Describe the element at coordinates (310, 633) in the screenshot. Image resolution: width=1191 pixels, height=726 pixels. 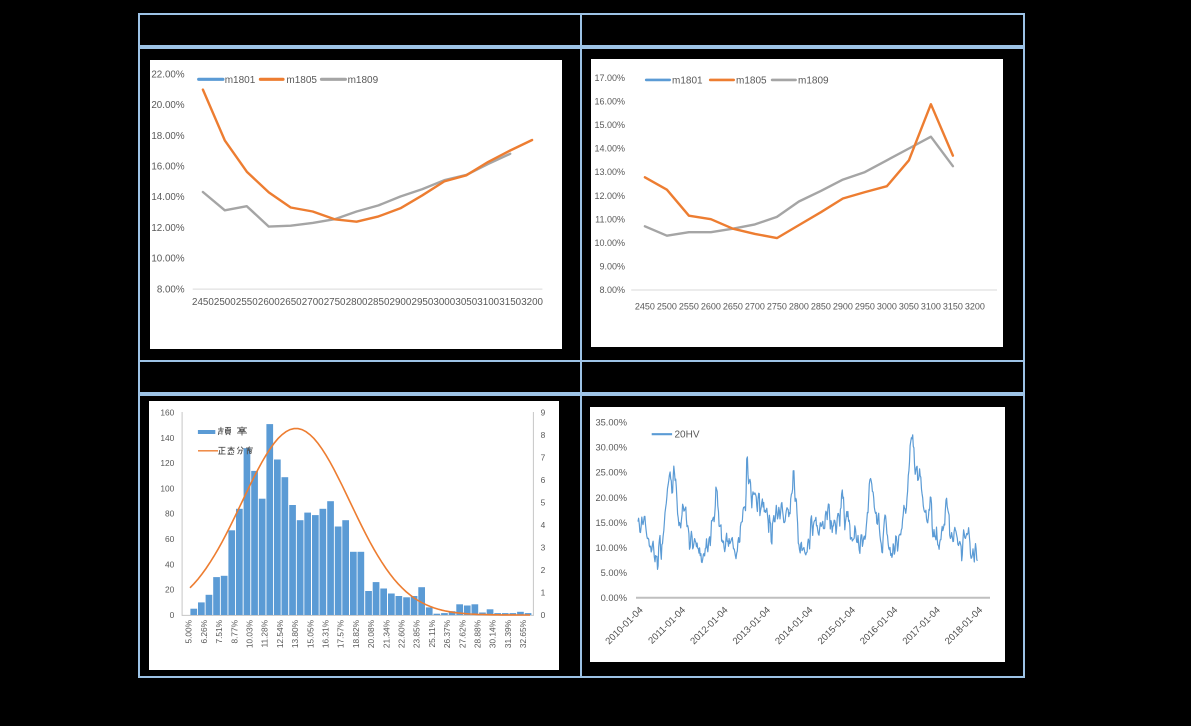
I see `svg-text: 15.05%` at that location.